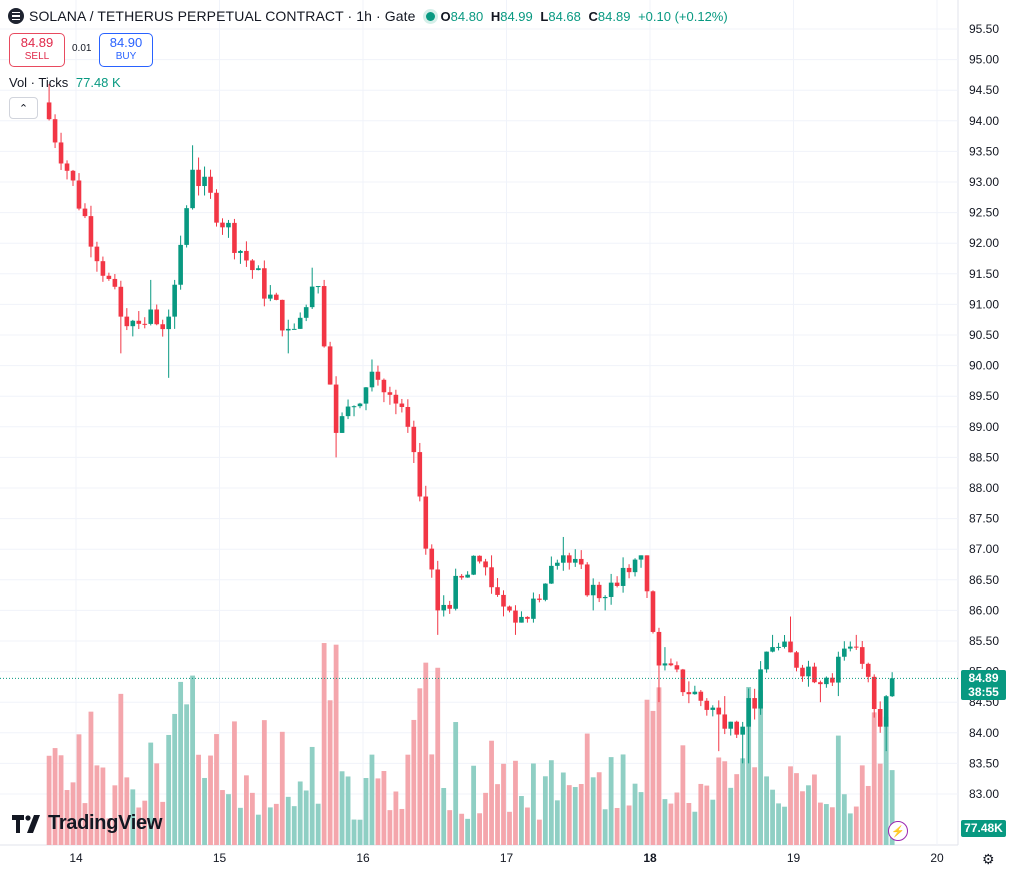  I want to click on sell-button: 84.89 SELL, so click(37, 50).